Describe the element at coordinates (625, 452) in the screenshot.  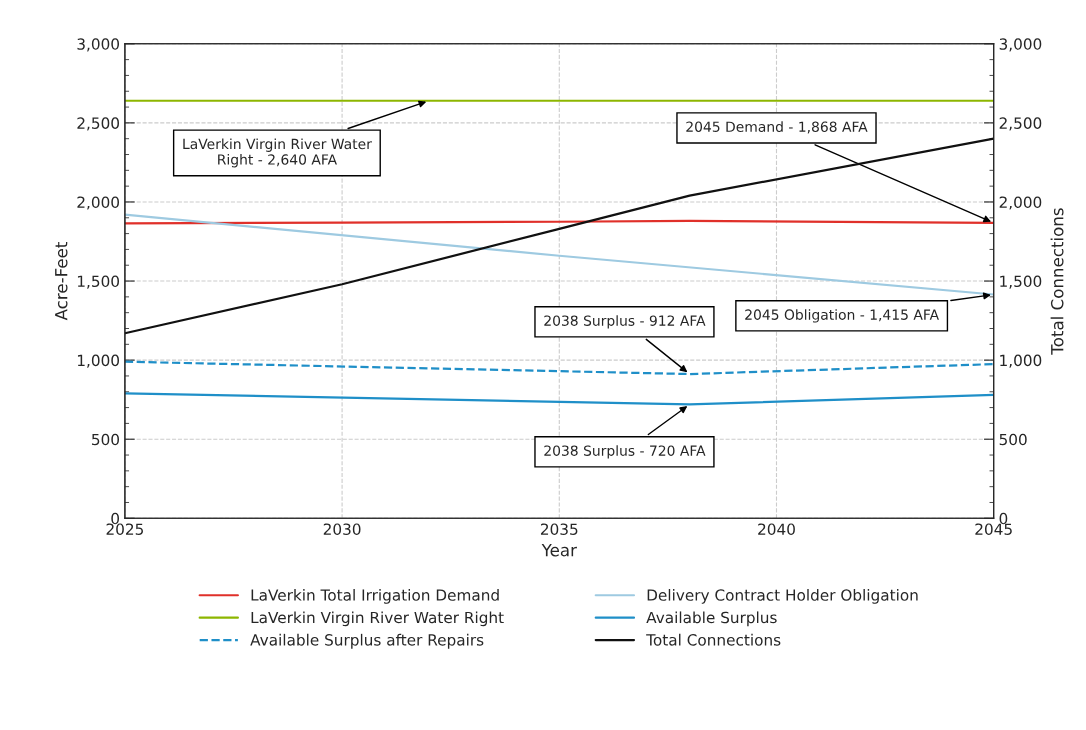
I see `annotation: 2038 Surplus - 720 AFA` at that location.